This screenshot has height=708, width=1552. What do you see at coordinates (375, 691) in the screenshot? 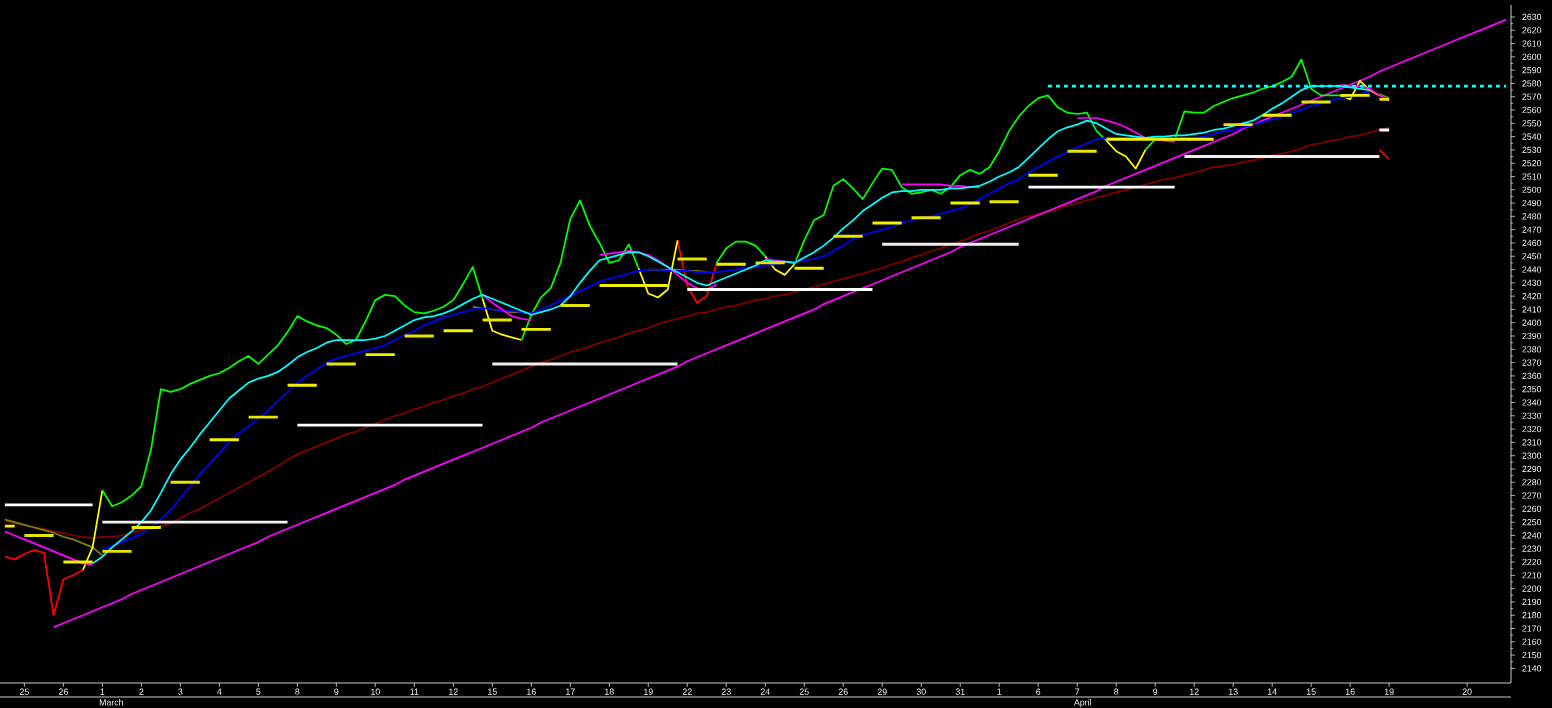
I see `x-tick-label: 10` at bounding box center [375, 691].